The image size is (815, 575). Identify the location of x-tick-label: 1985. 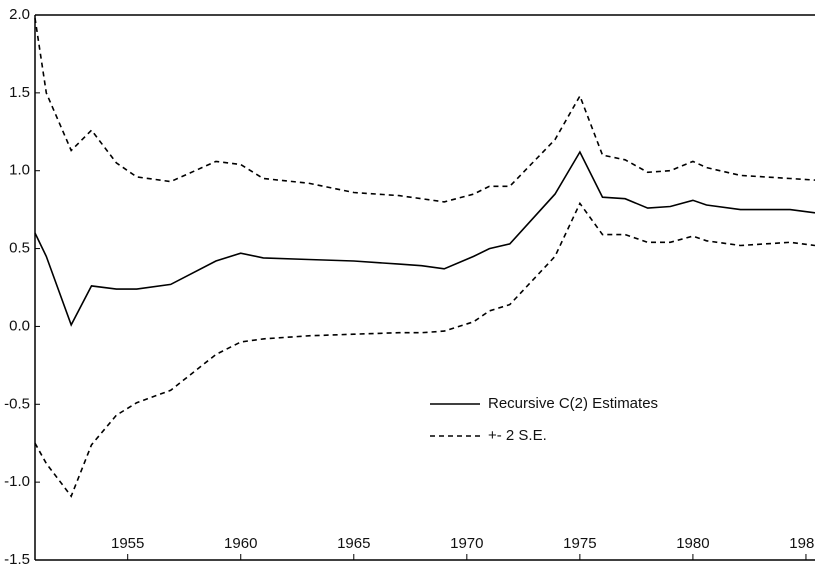
(802, 543).